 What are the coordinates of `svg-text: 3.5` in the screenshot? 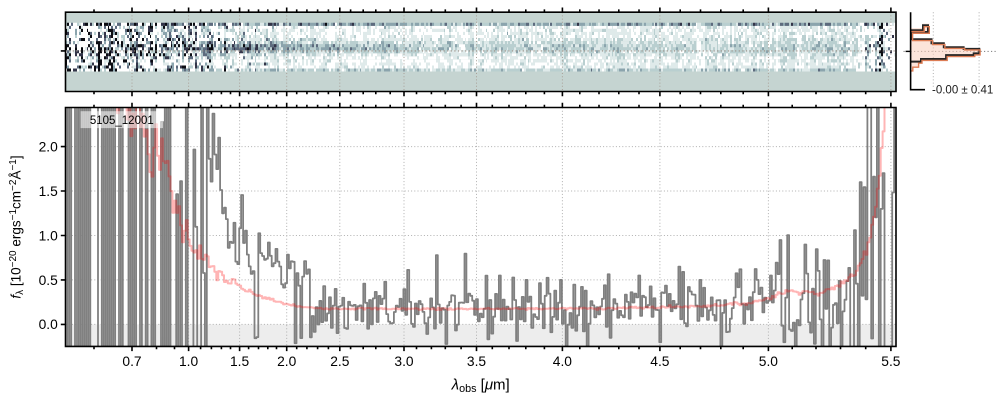 It's located at (477, 361).